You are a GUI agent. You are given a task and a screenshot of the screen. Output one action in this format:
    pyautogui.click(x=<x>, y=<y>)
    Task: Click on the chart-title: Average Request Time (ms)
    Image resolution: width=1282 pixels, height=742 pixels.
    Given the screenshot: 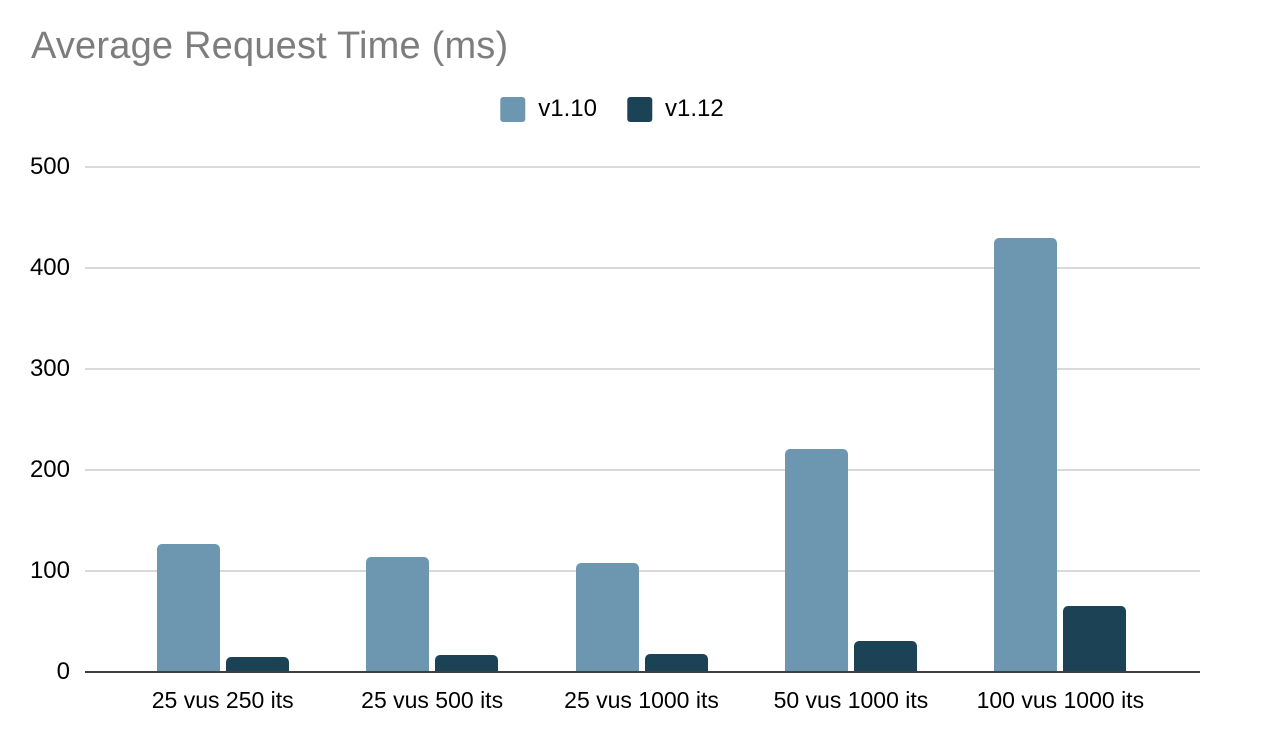 What is the action you would take?
    pyautogui.click(x=270, y=46)
    